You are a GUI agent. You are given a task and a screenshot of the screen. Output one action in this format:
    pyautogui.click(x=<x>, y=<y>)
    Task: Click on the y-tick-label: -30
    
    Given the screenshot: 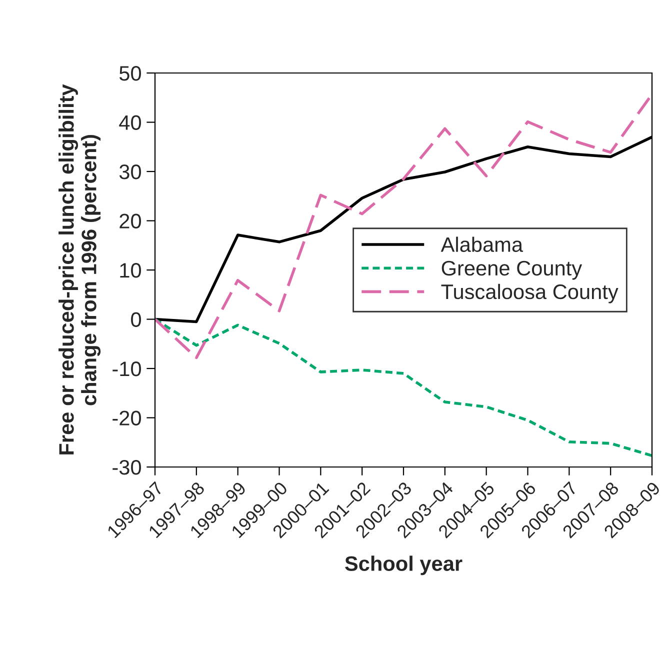 What is the action you would take?
    pyautogui.click(x=126, y=467)
    